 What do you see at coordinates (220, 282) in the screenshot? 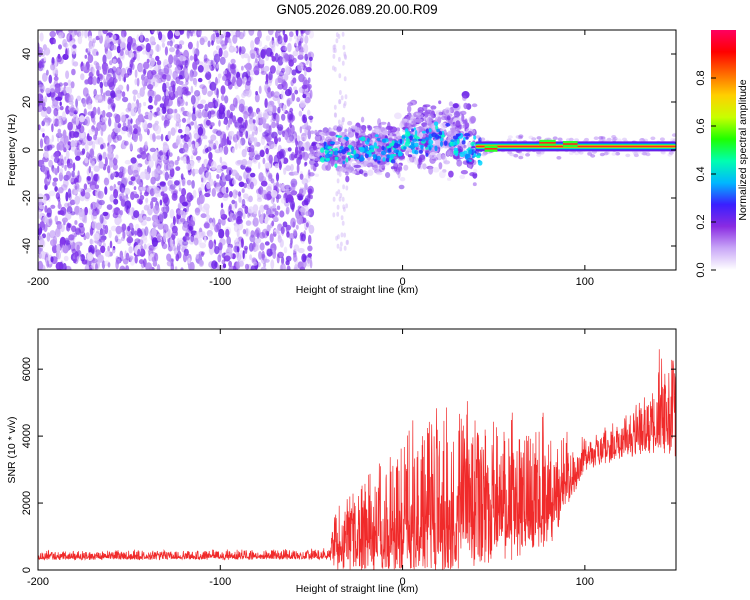
I see `spectrogram-x-tick-label: -100` at bounding box center [220, 282].